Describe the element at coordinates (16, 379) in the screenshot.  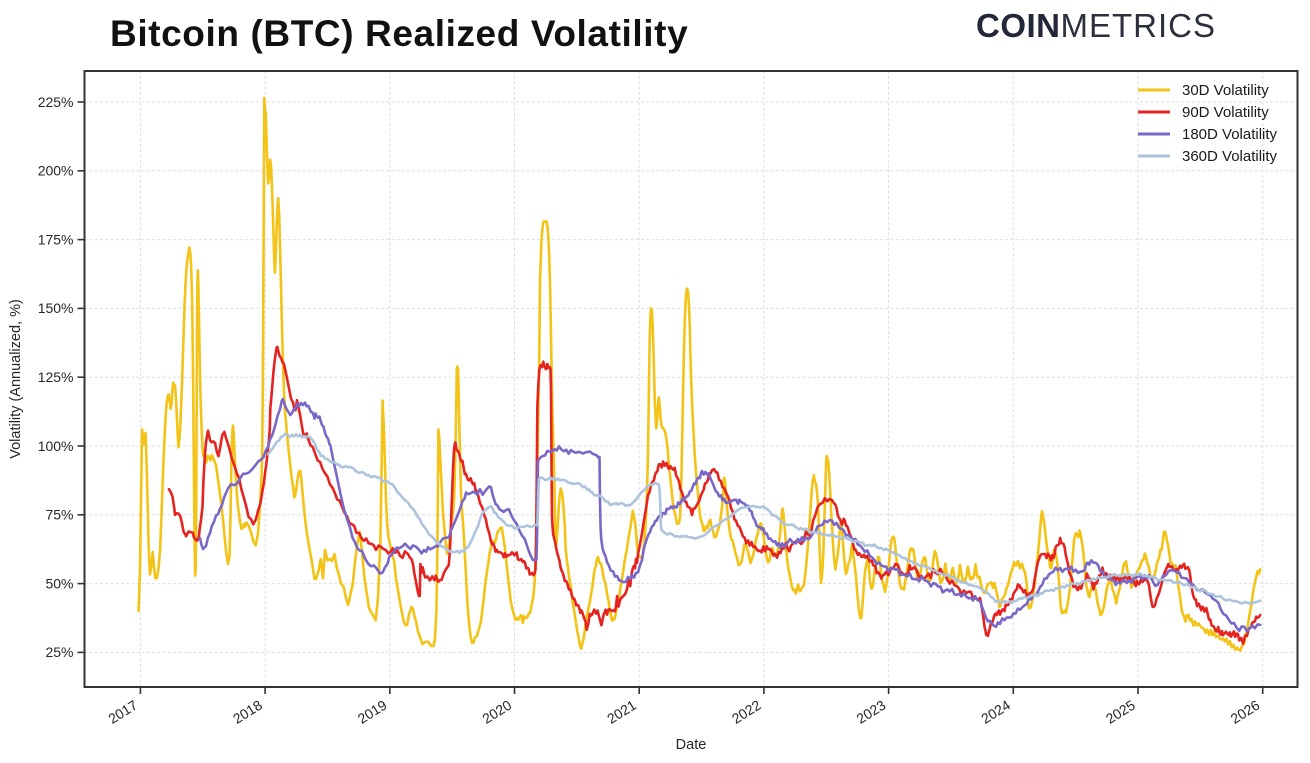
I see `svg-text: Volatility (Annualized, %)` at that location.